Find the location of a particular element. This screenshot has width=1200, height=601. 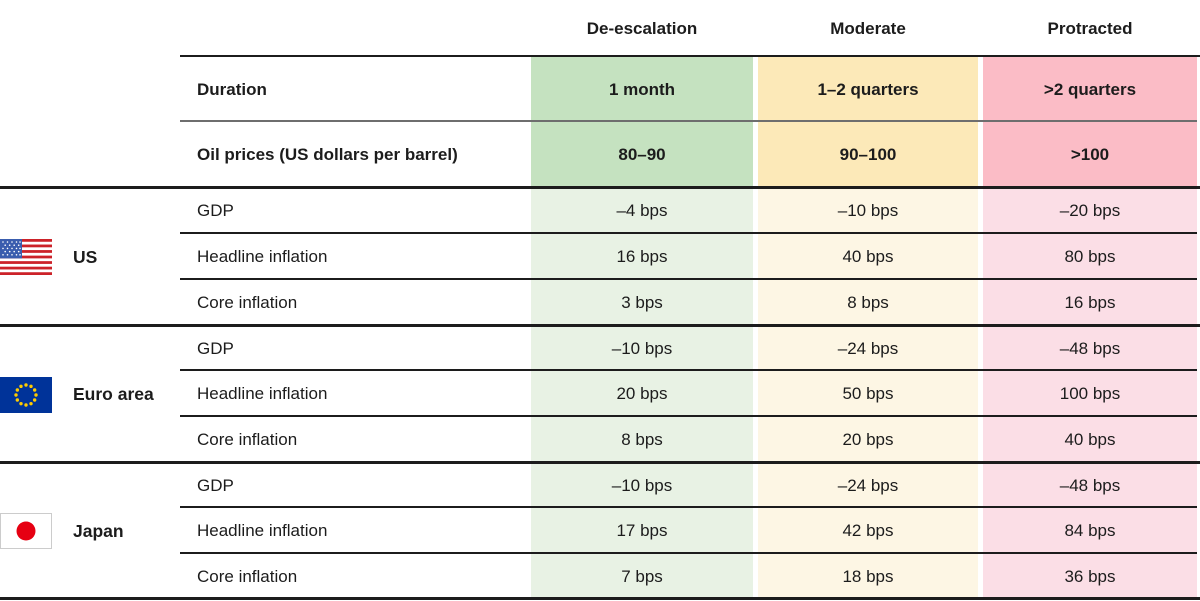

us-gdp-protracted: –20 bps is located at coordinates (1090, 211).